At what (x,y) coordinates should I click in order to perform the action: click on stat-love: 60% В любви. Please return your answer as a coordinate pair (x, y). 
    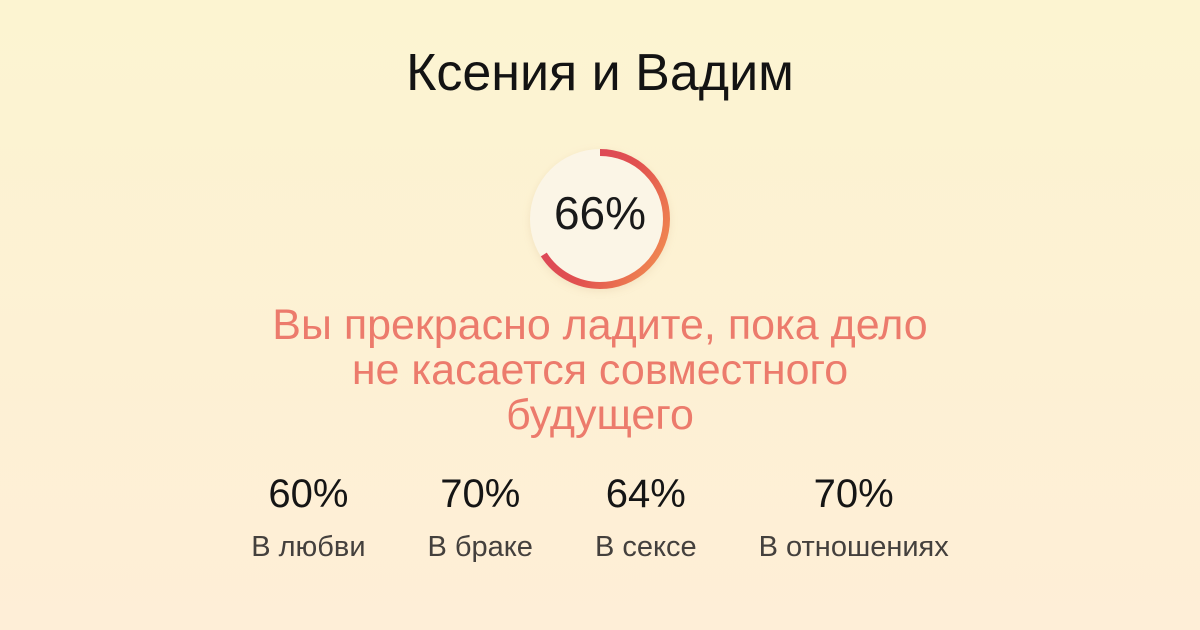
    Looking at the image, I should click on (308, 518).